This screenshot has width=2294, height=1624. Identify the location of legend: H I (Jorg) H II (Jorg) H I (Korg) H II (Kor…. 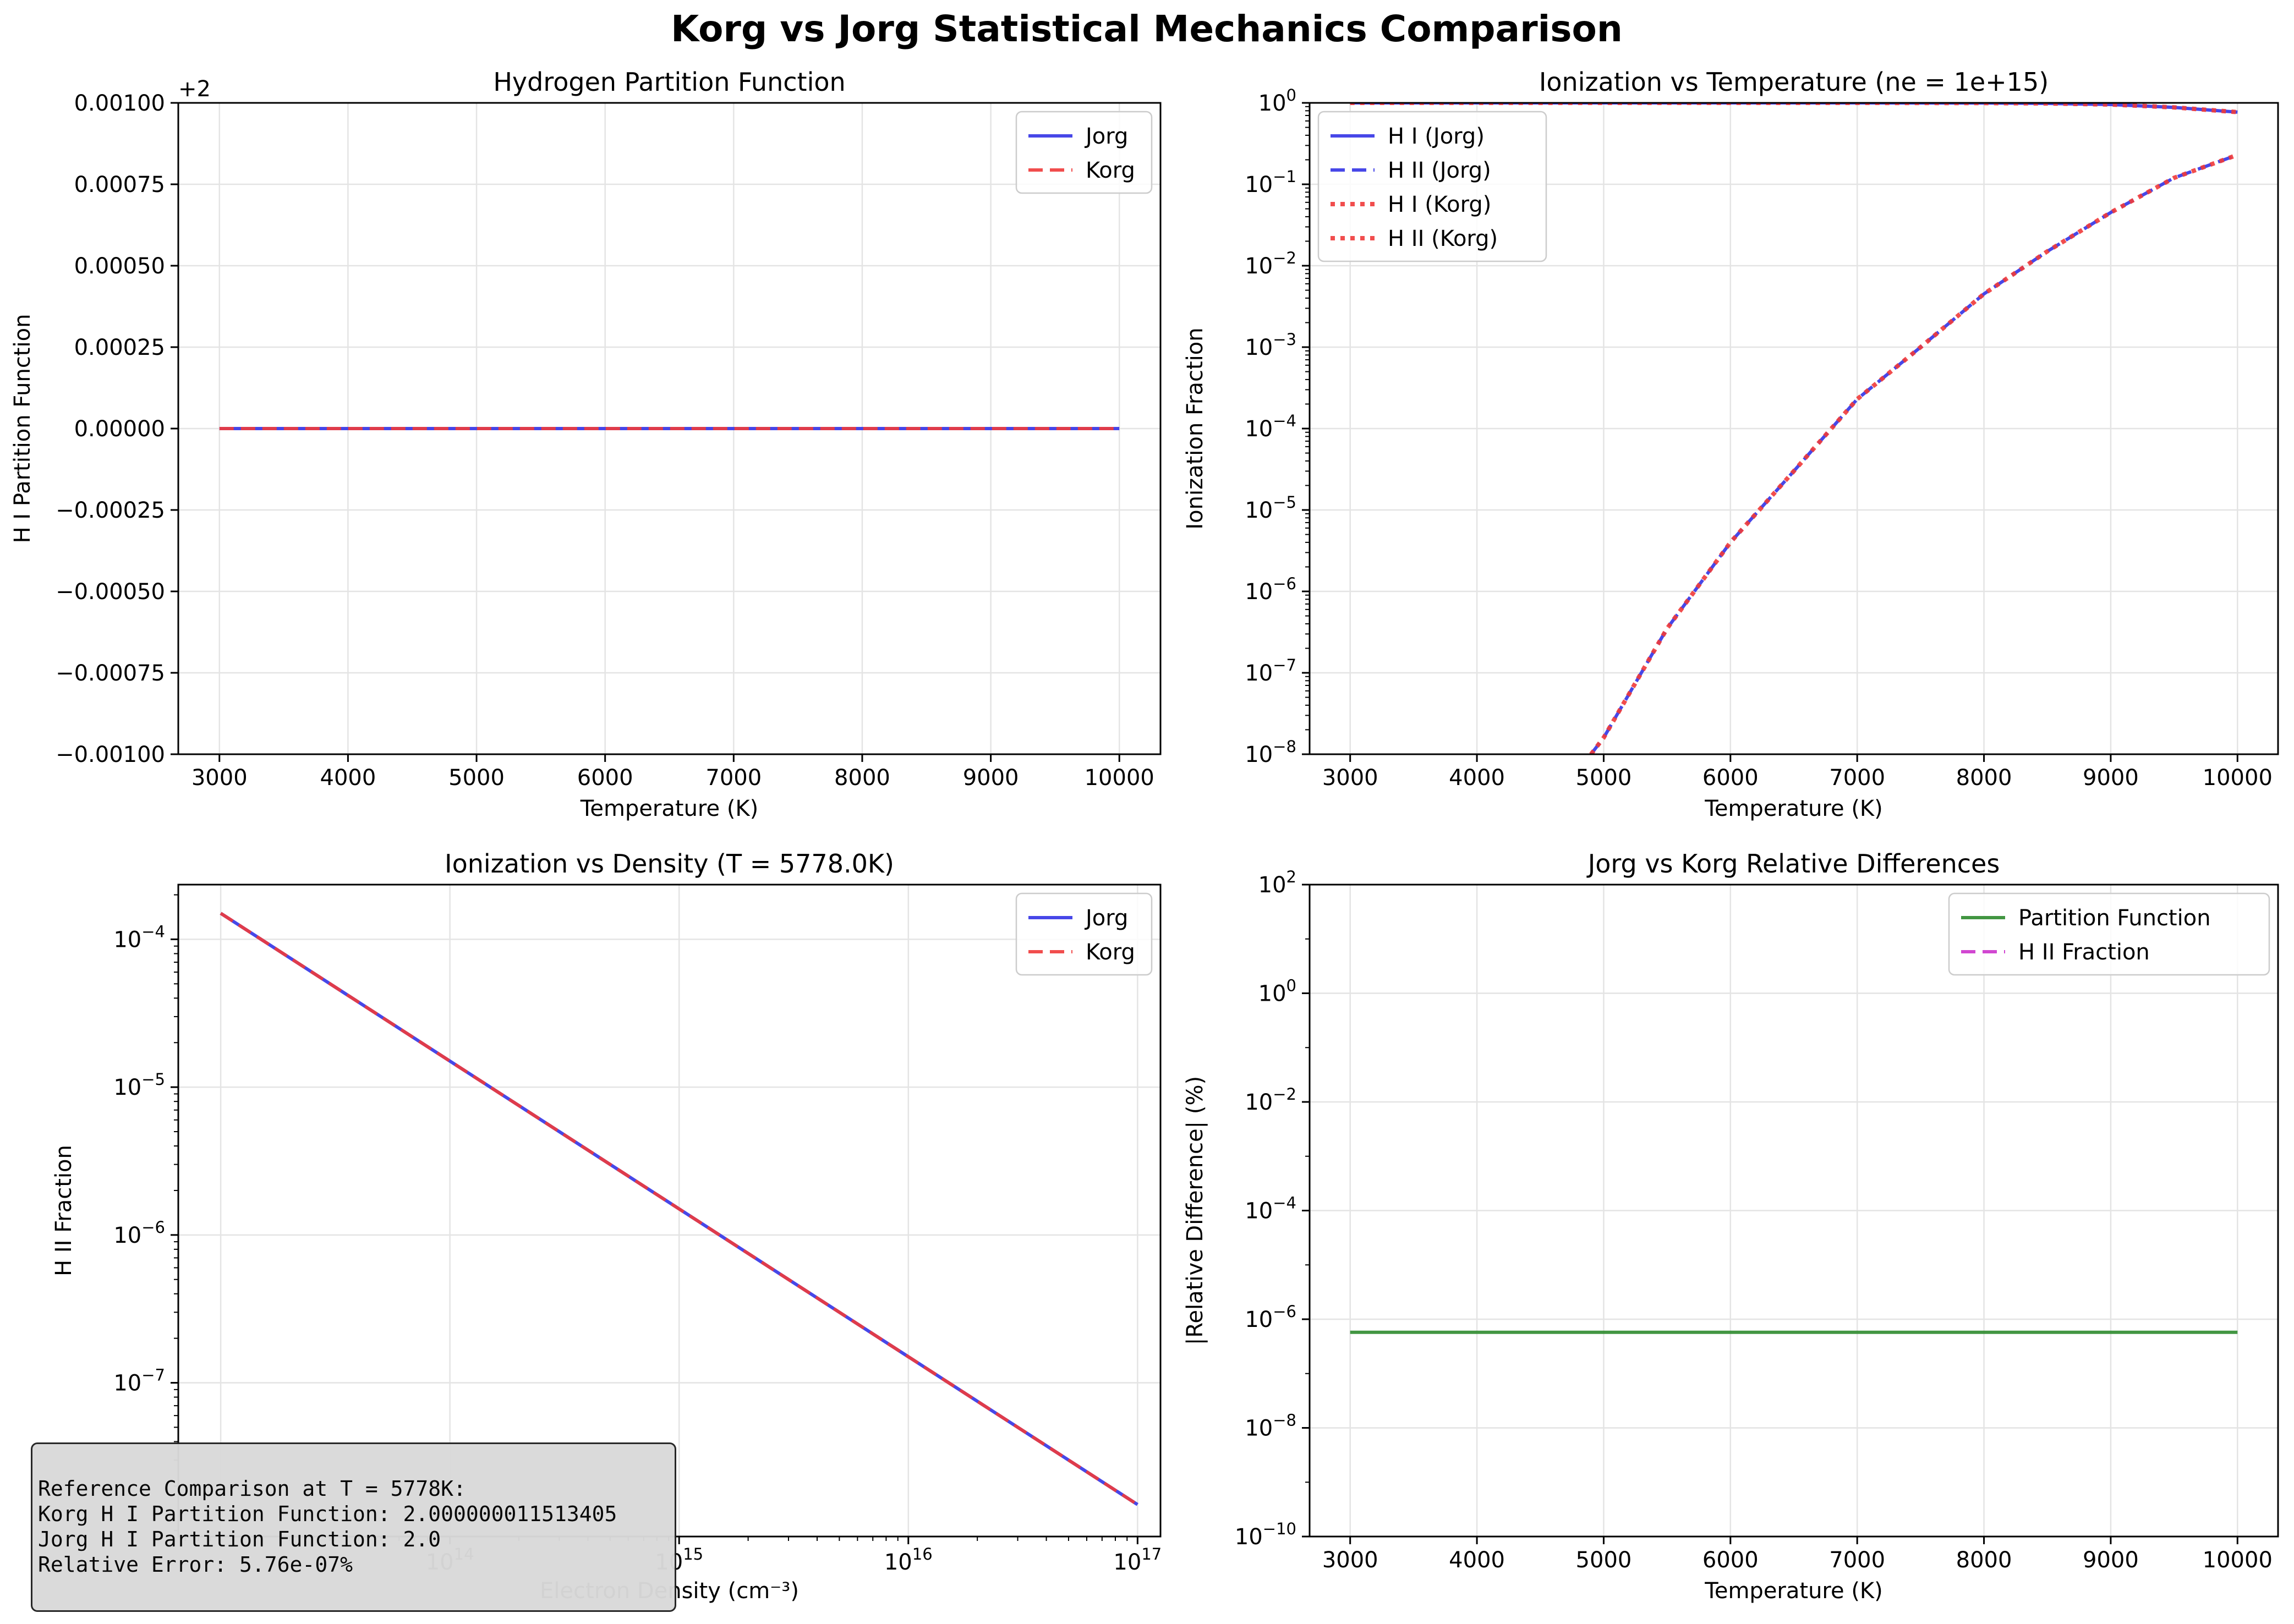
(1432, 186).